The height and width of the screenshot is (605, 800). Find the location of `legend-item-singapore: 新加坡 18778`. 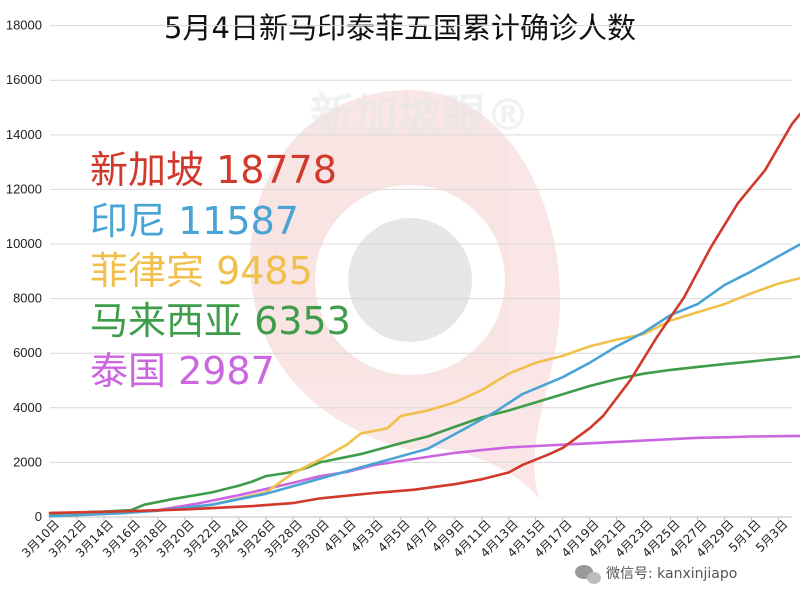

legend-item-singapore: 新加坡 18778 is located at coordinates (213, 170).